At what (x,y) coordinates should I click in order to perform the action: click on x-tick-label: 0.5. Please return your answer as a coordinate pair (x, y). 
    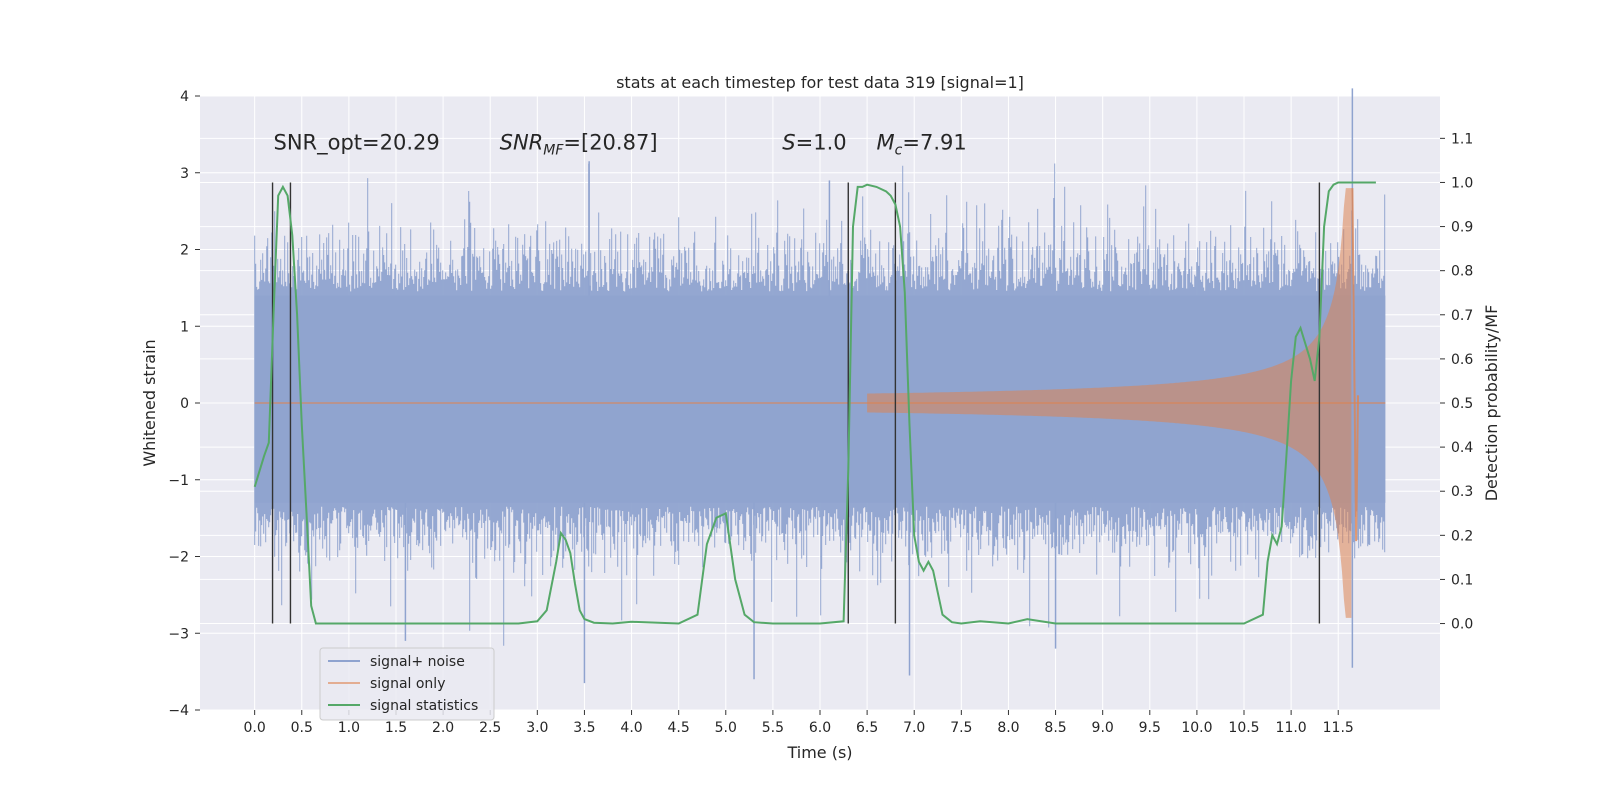
    Looking at the image, I should click on (302, 728).